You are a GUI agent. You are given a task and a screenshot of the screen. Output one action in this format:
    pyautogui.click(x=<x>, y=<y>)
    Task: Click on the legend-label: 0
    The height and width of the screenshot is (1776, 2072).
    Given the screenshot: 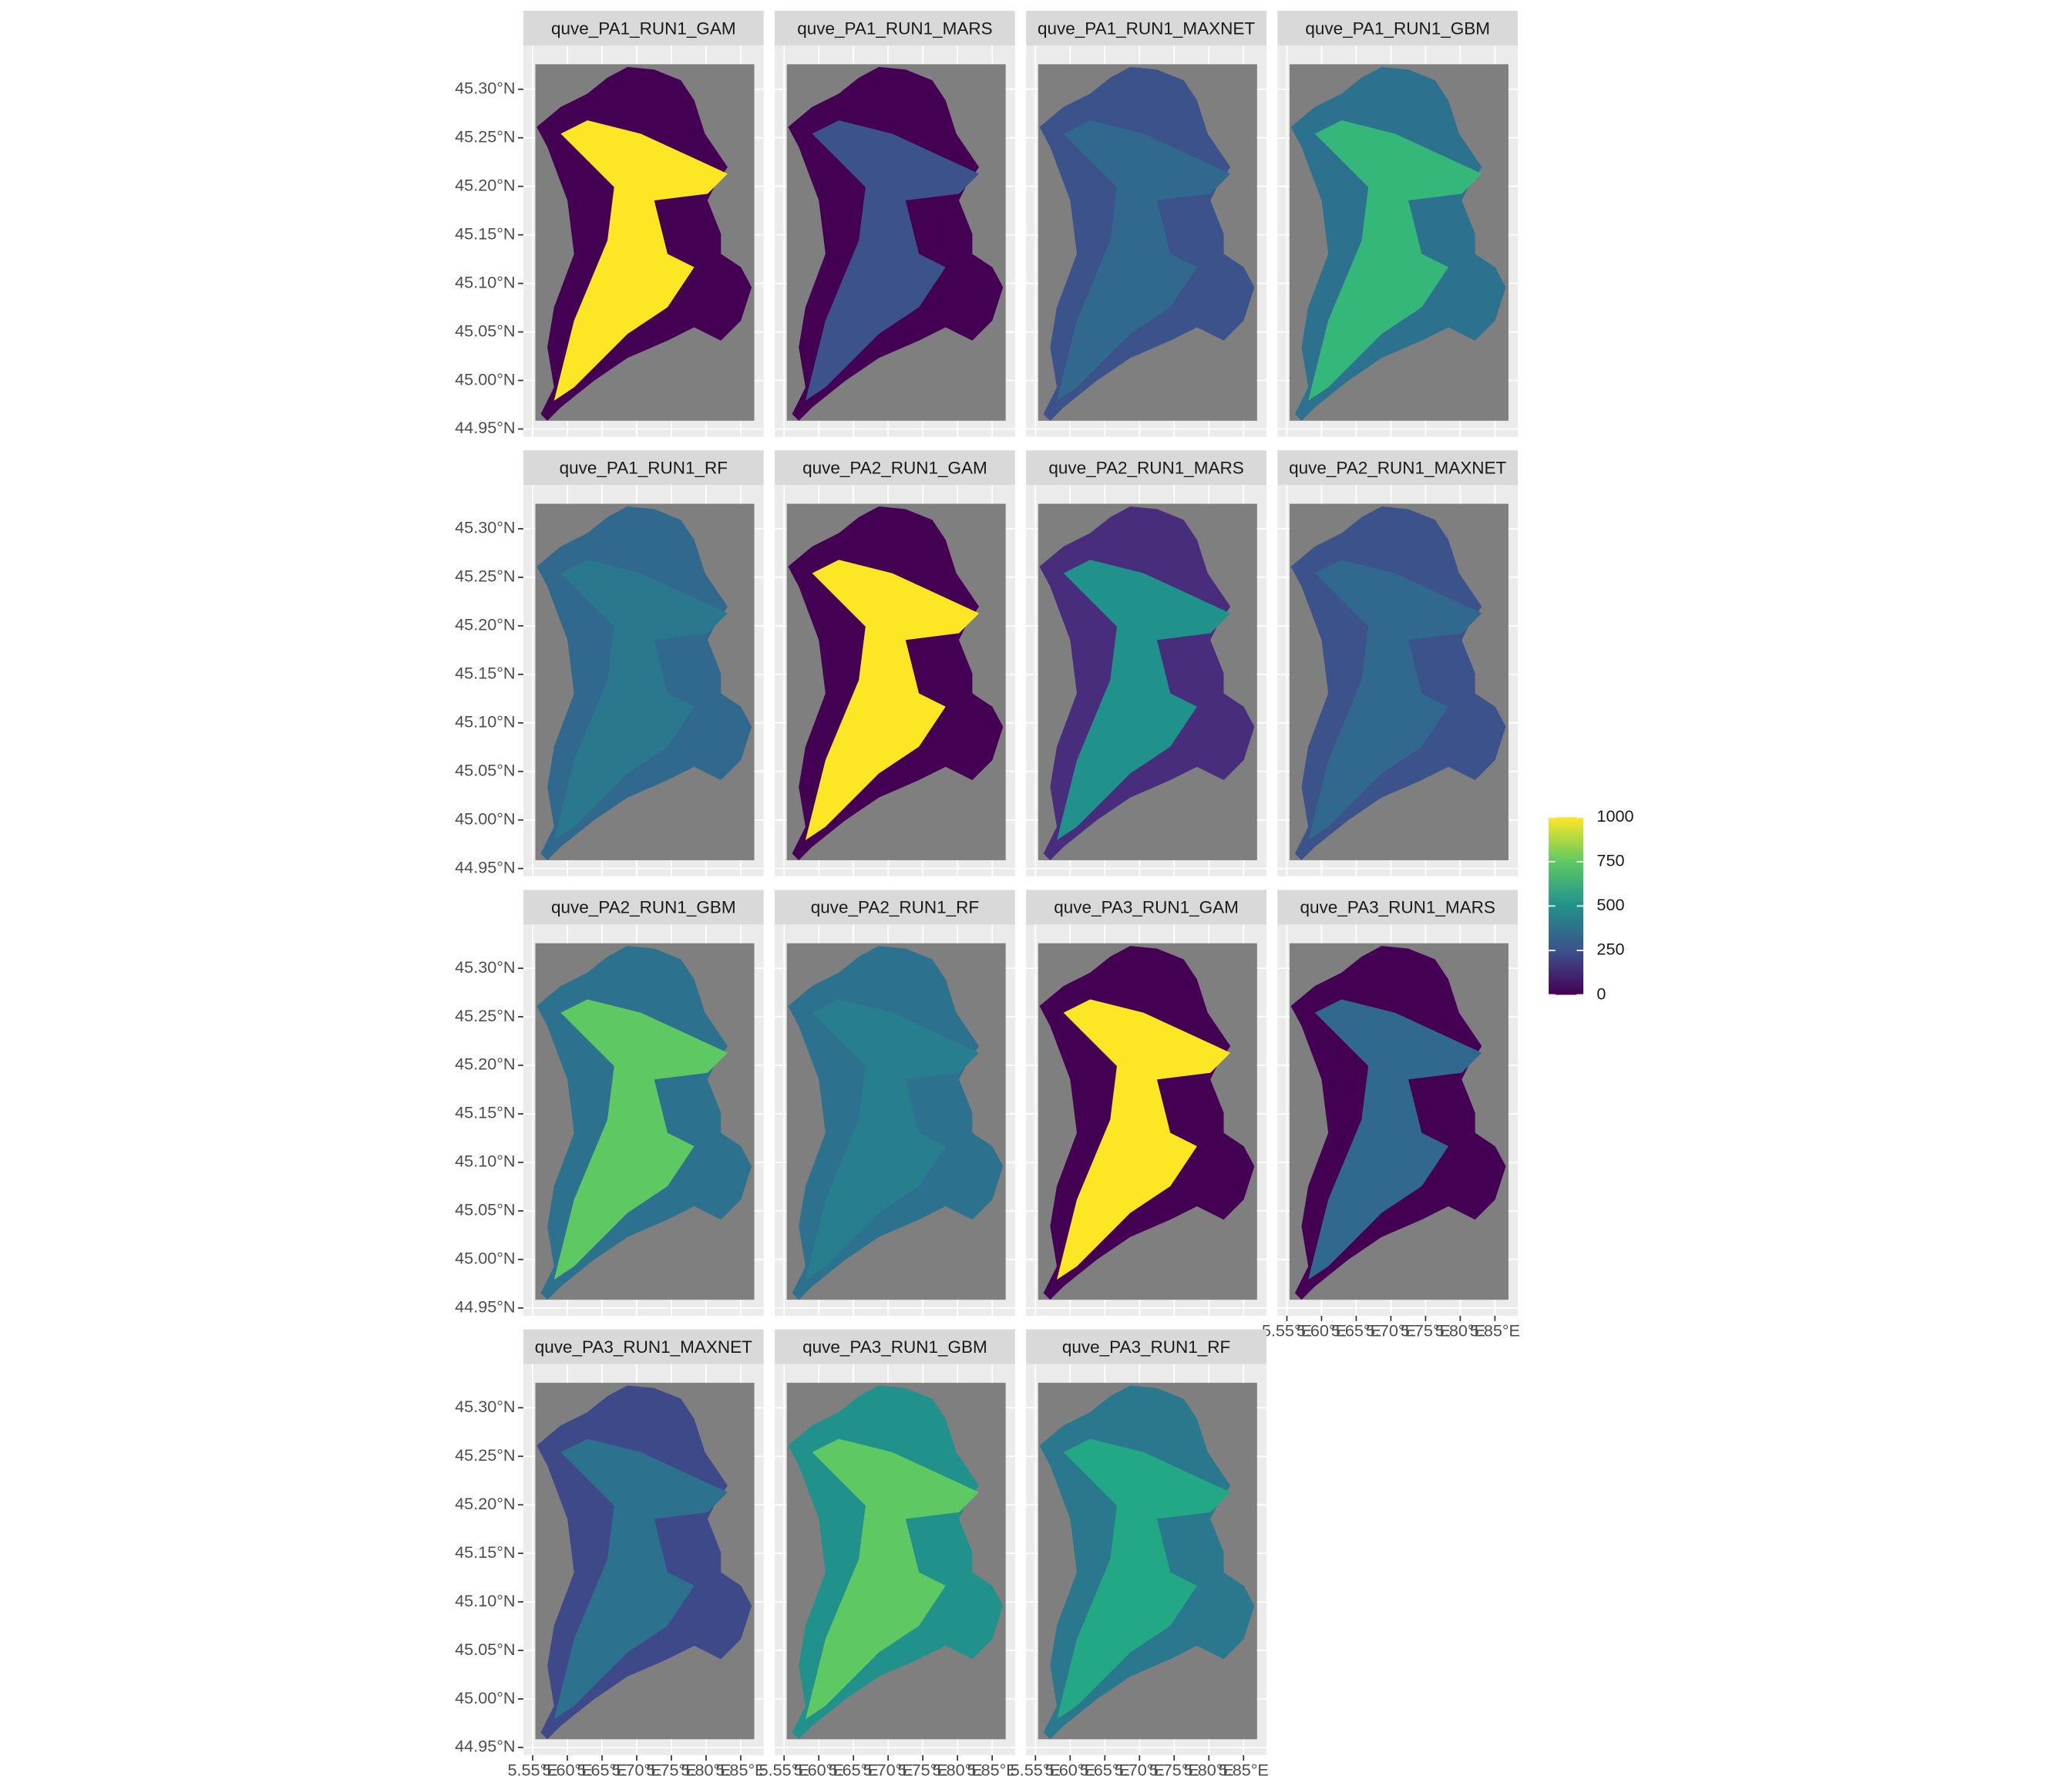 What is the action you would take?
    pyautogui.click(x=1601, y=994)
    